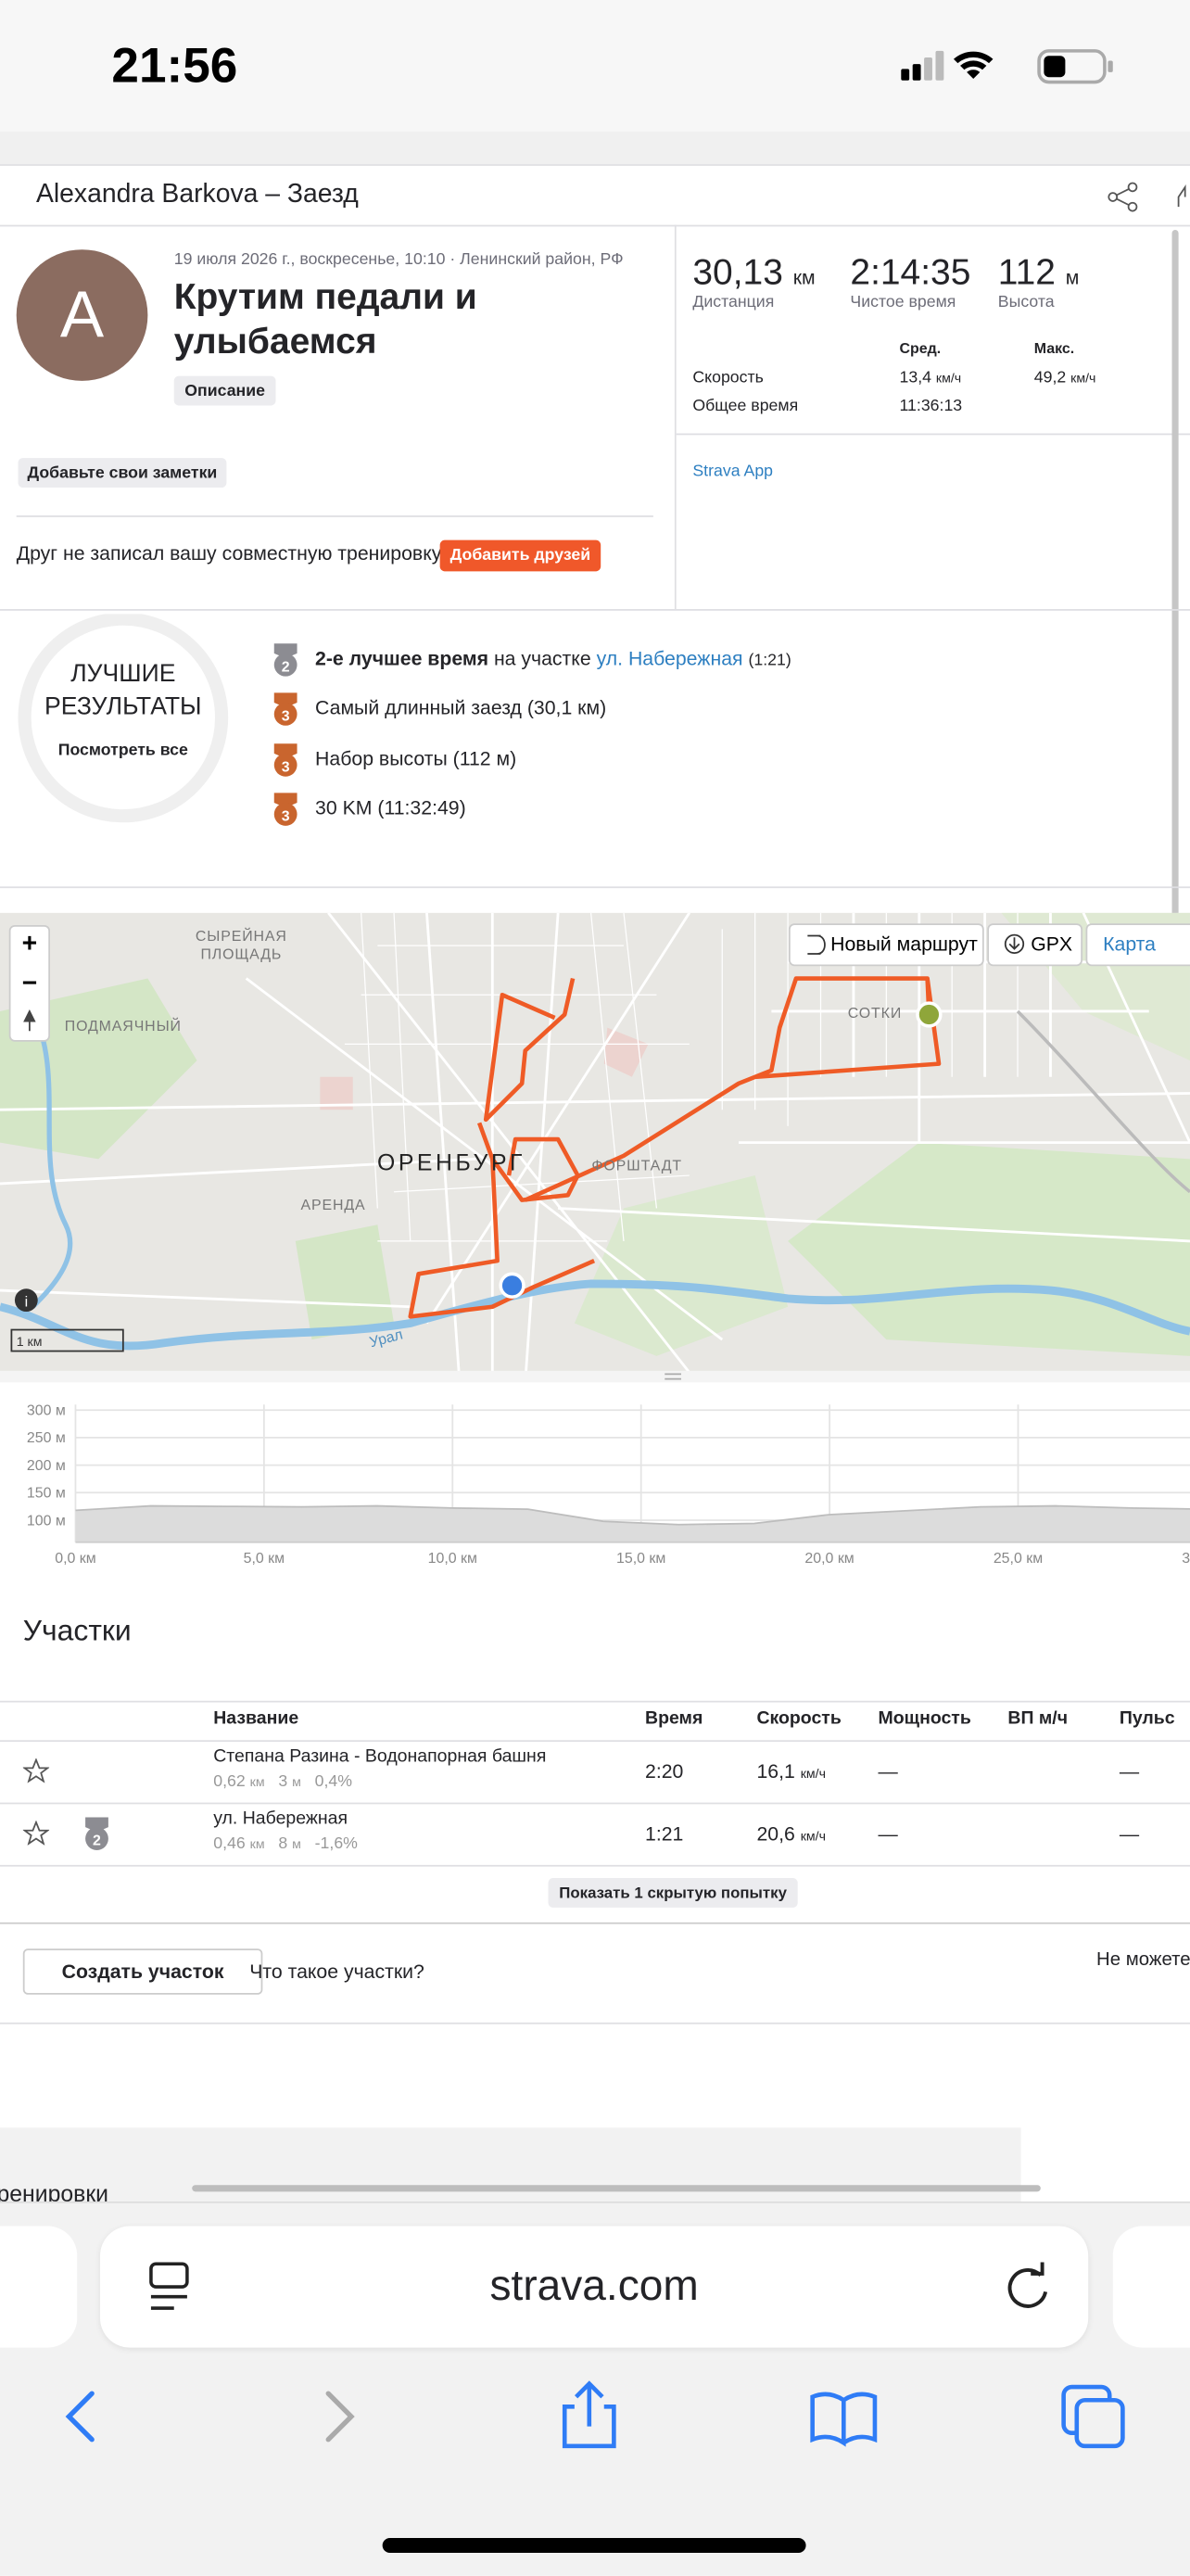 The height and width of the screenshot is (2576, 1190). What do you see at coordinates (733, 472) in the screenshot?
I see `device-link: Strava App` at bounding box center [733, 472].